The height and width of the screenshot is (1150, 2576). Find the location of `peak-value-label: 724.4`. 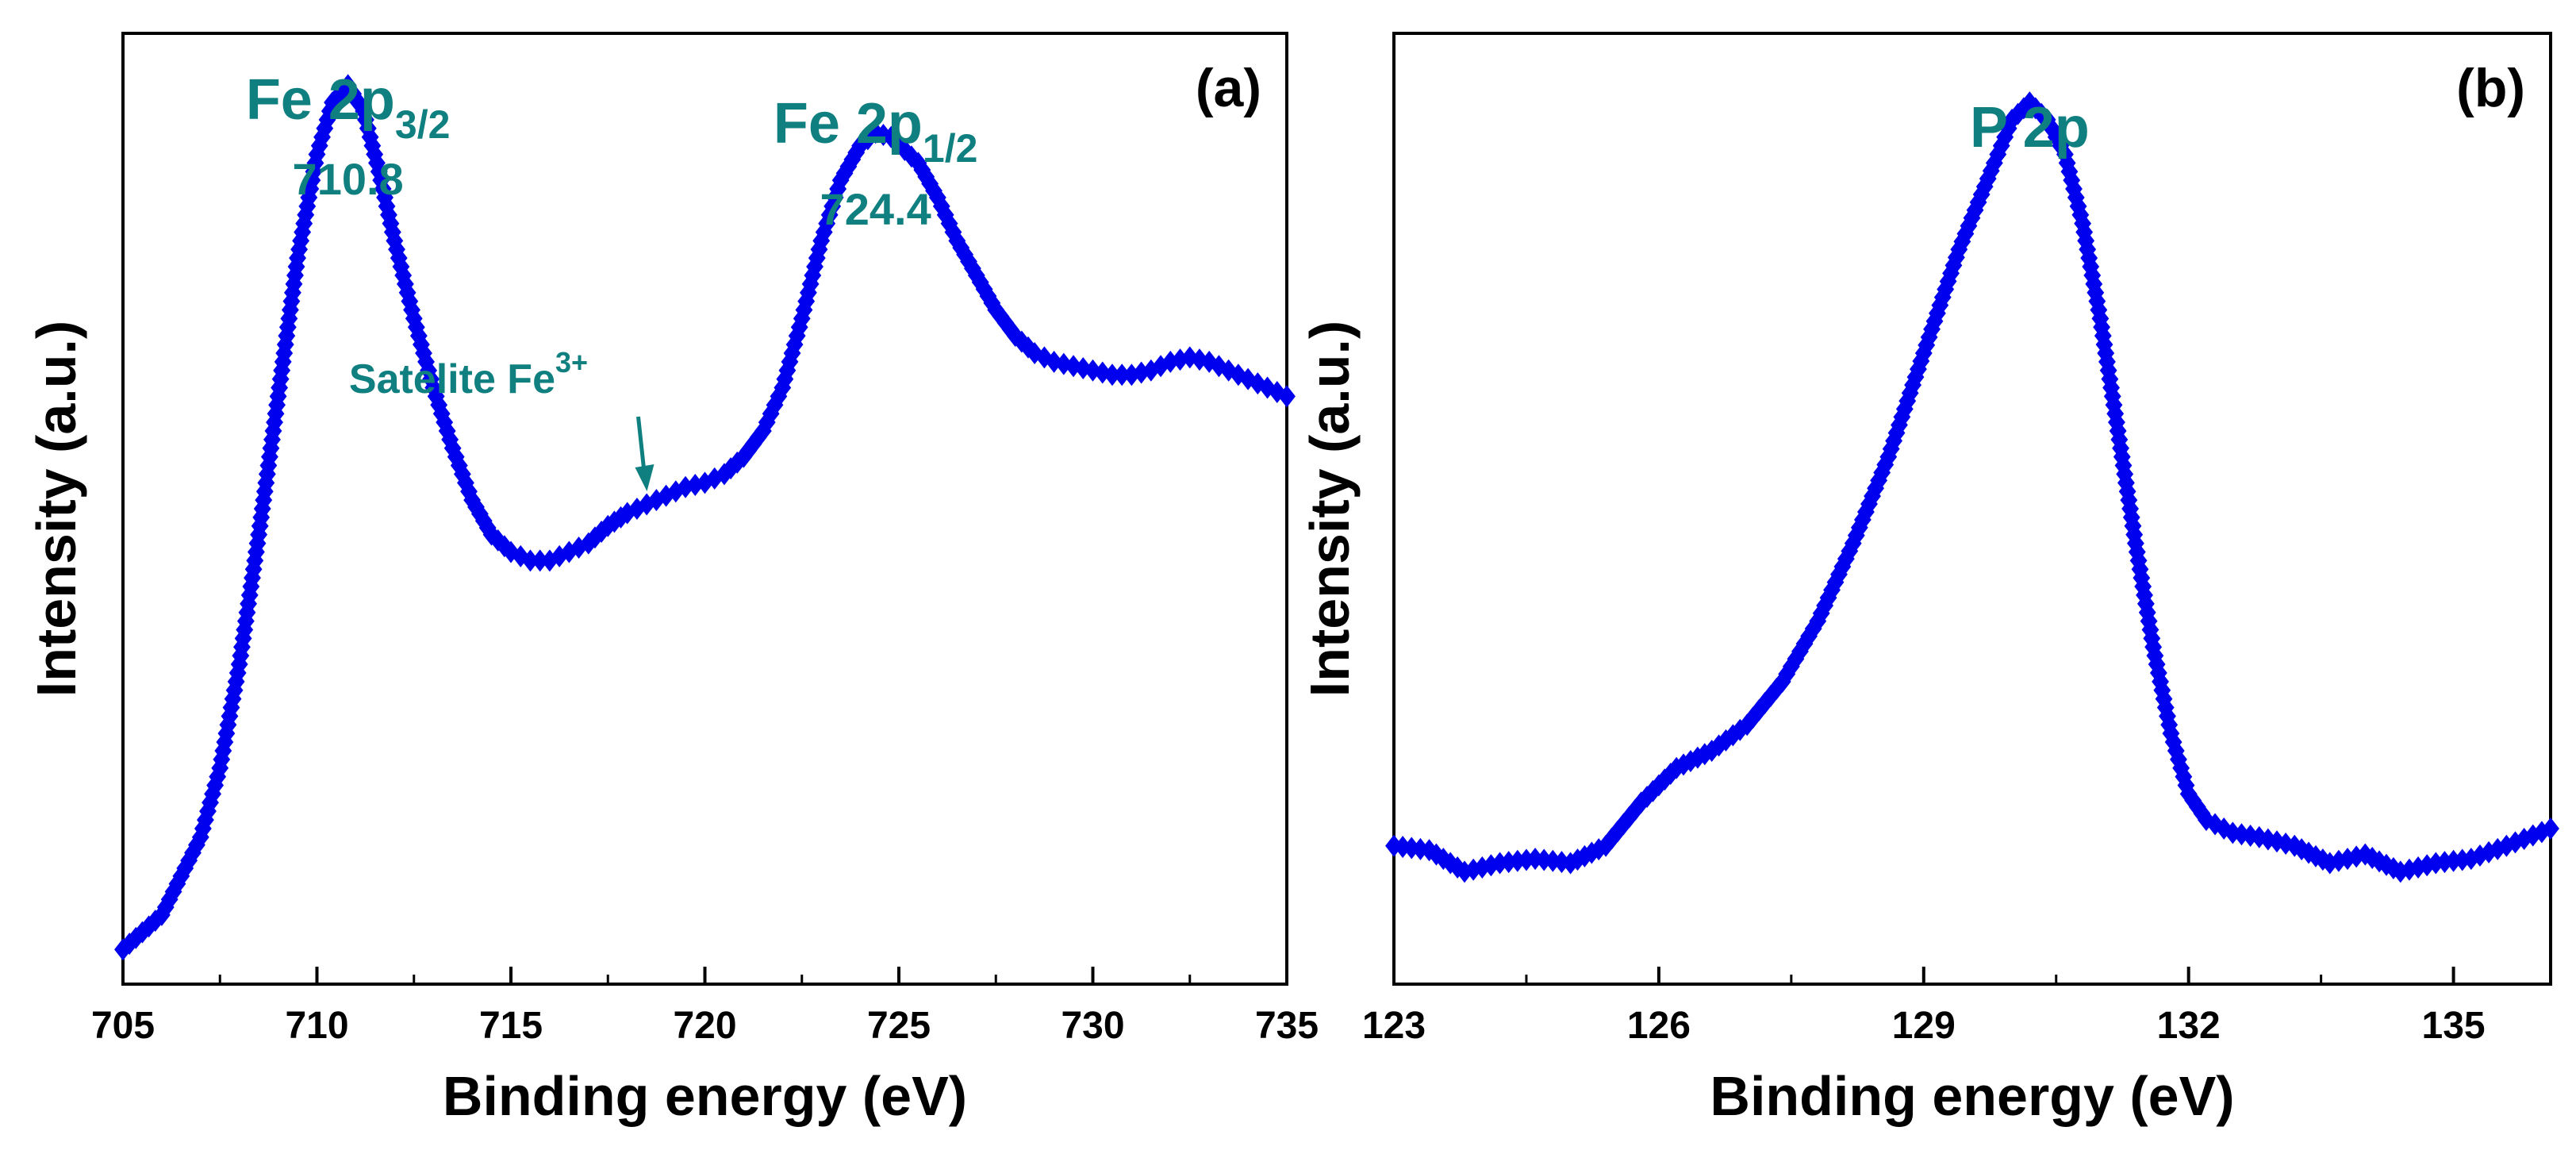

peak-value-label: 724.4 is located at coordinates (875, 209).